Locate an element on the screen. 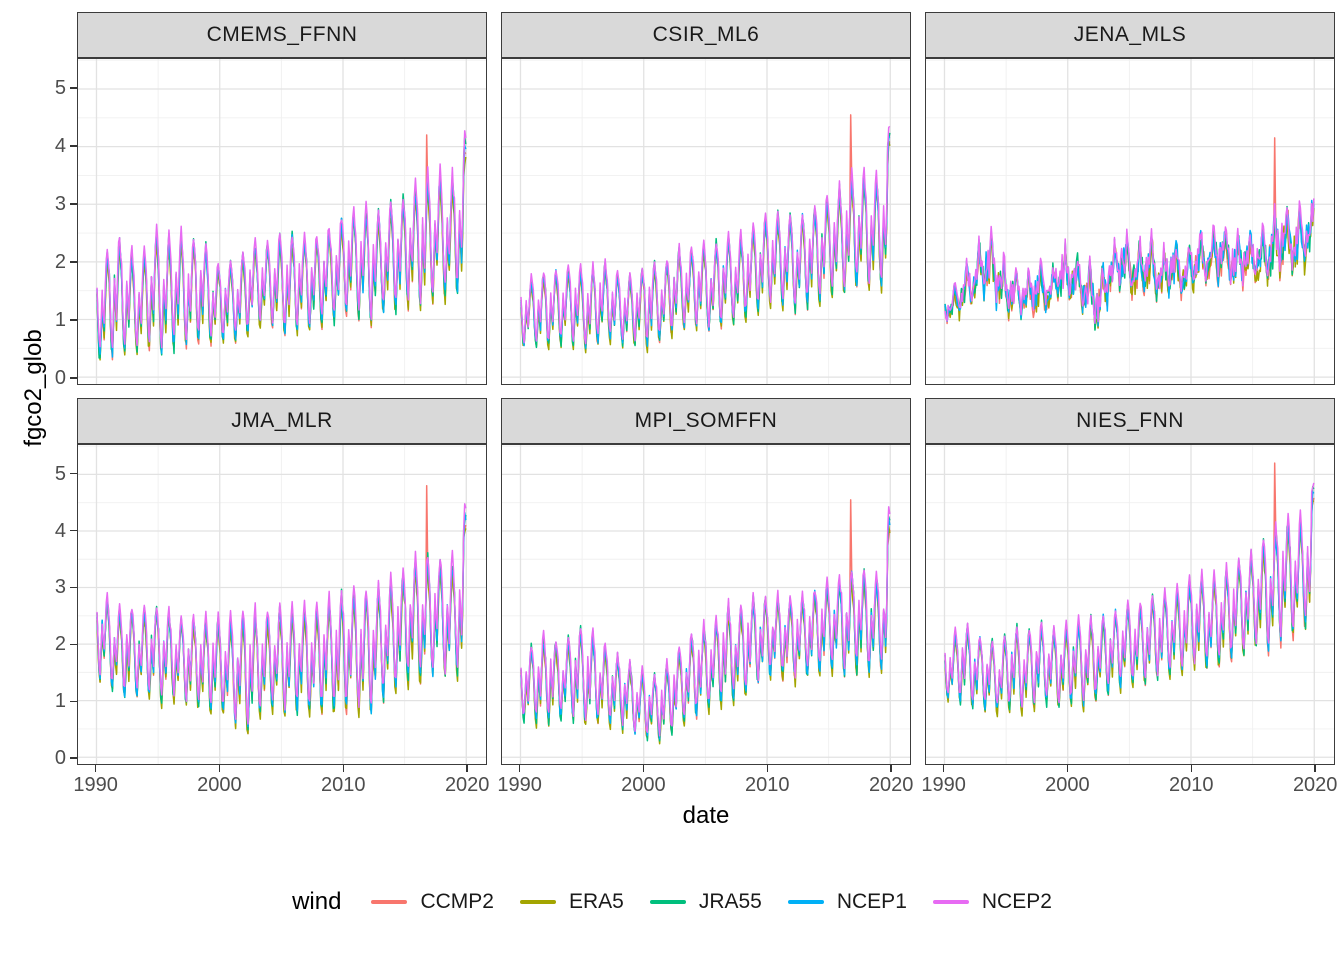 The image size is (1344, 960). facet-strip-nies-fnn: NIES_FNN is located at coordinates (1130, 421).